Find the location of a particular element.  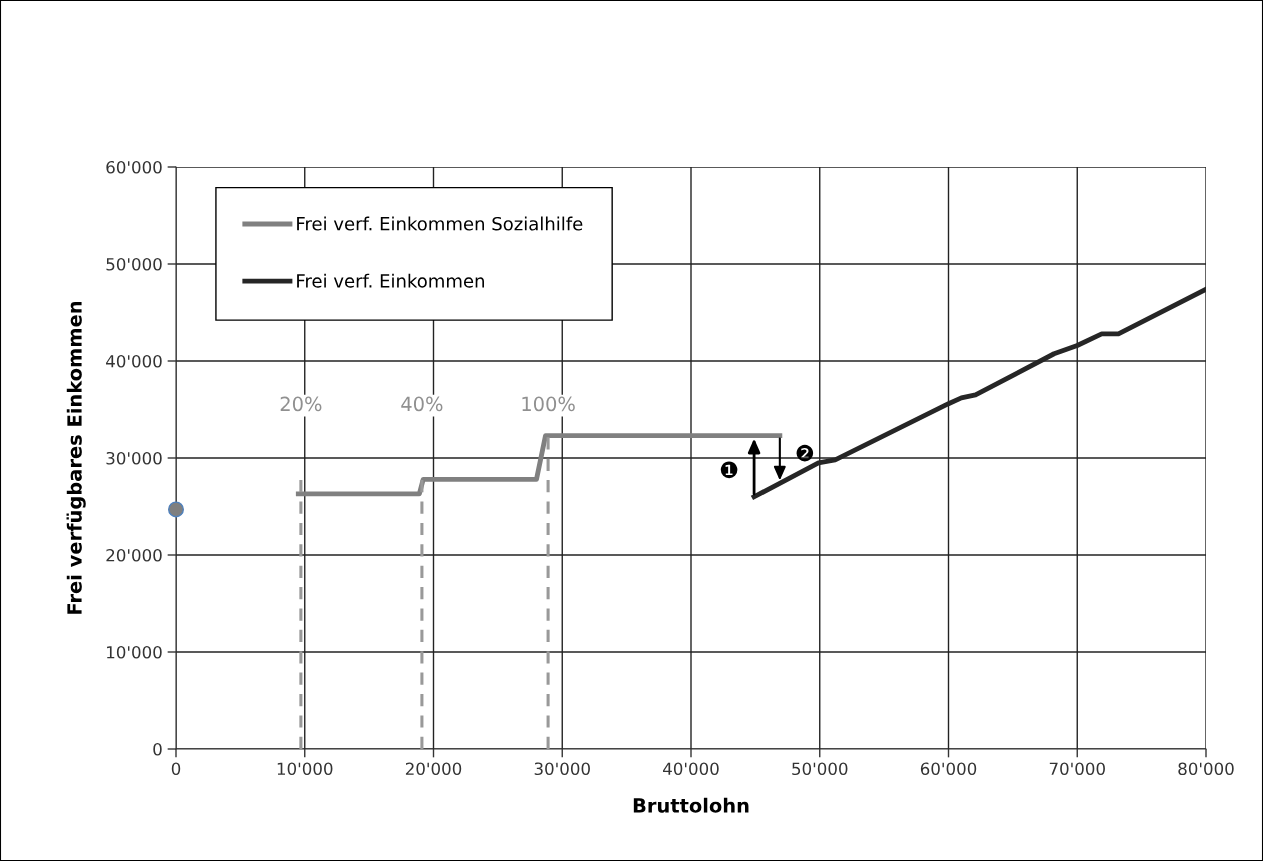

x-tick-label: 30'000 is located at coordinates (562, 769).